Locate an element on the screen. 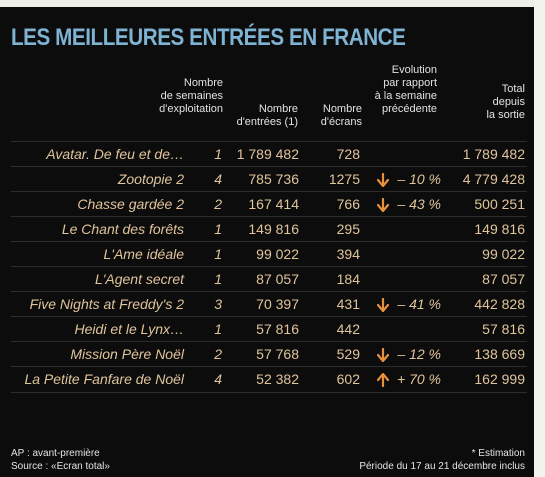 This screenshot has height=477, width=545. footnote-period: Période du 17 au 21 décembre inclus is located at coordinates (442, 466).